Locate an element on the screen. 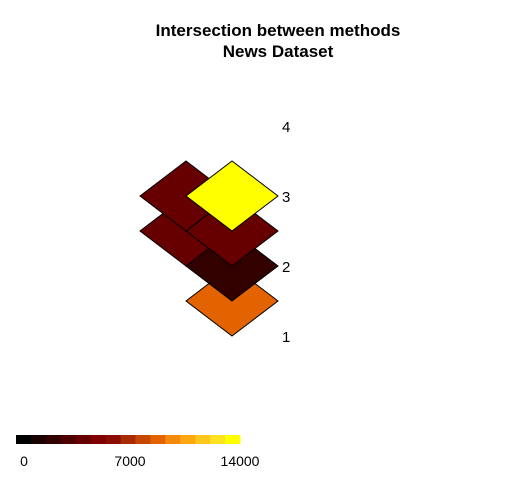 This screenshot has height=482, width=518. colorbar-tick-labels: 0 7000 14000 is located at coordinates (140, 461).